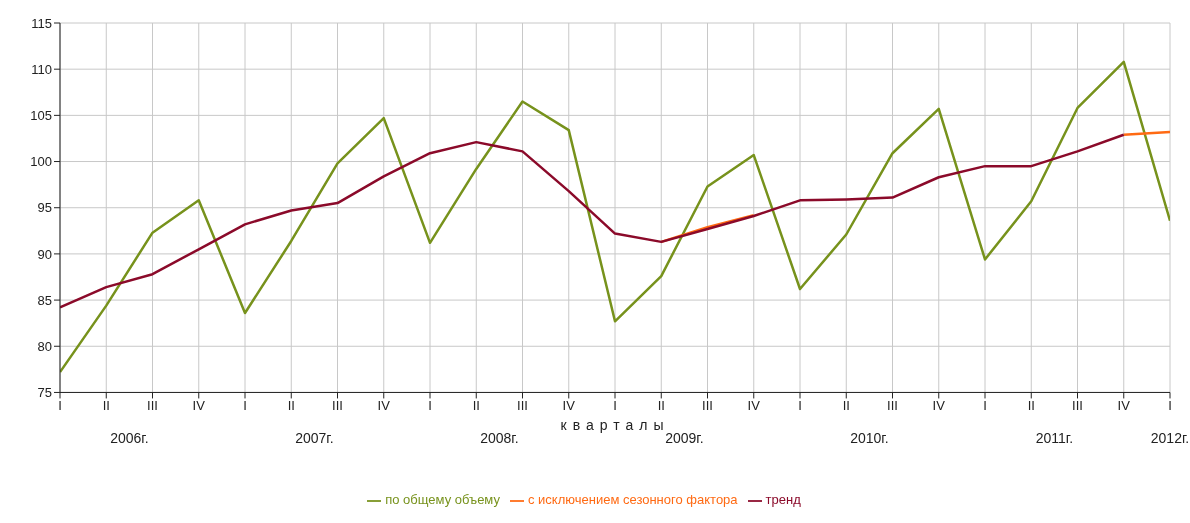 This screenshot has height=523, width=1190. Describe the element at coordinates (314, 438) in the screenshot. I see `text: 2007г.` at that location.